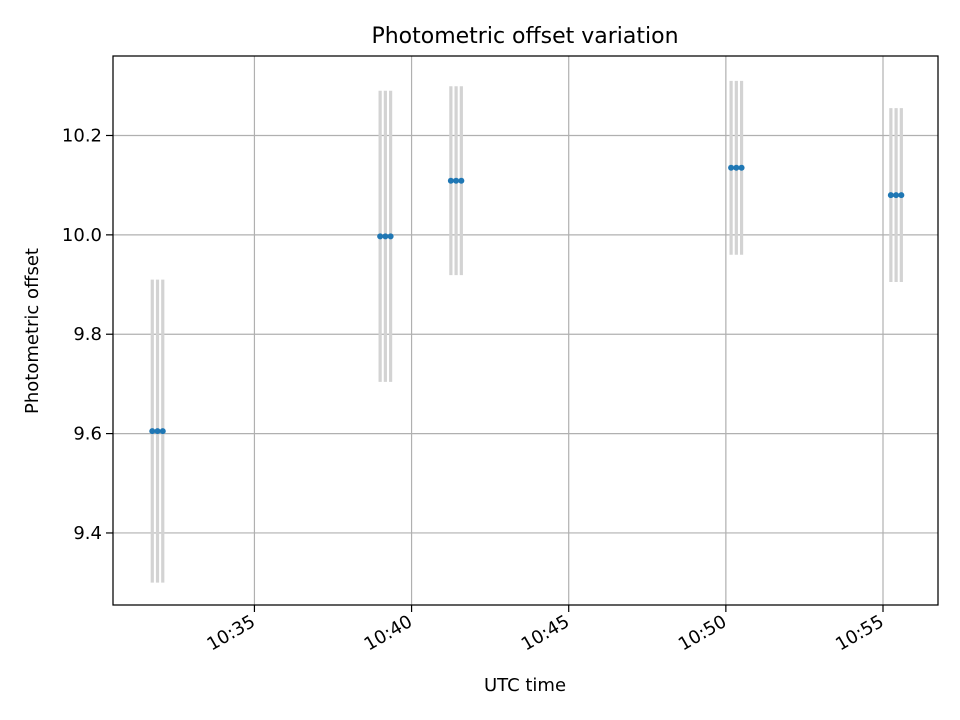 Image resolution: width=960 pixels, height=720 pixels. Describe the element at coordinates (524, 36) in the screenshot. I see `chart-title: Photometric offset variation` at that location.